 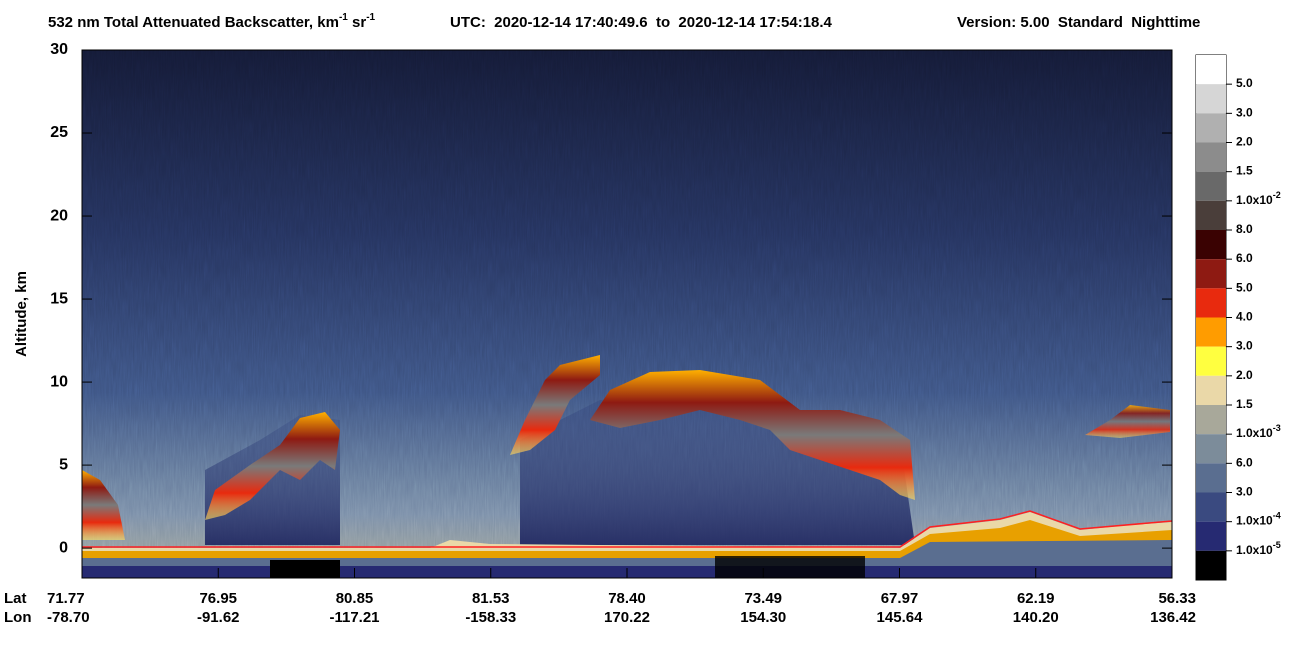 I want to click on x-tick-label: 154.30, so click(x=763, y=617).